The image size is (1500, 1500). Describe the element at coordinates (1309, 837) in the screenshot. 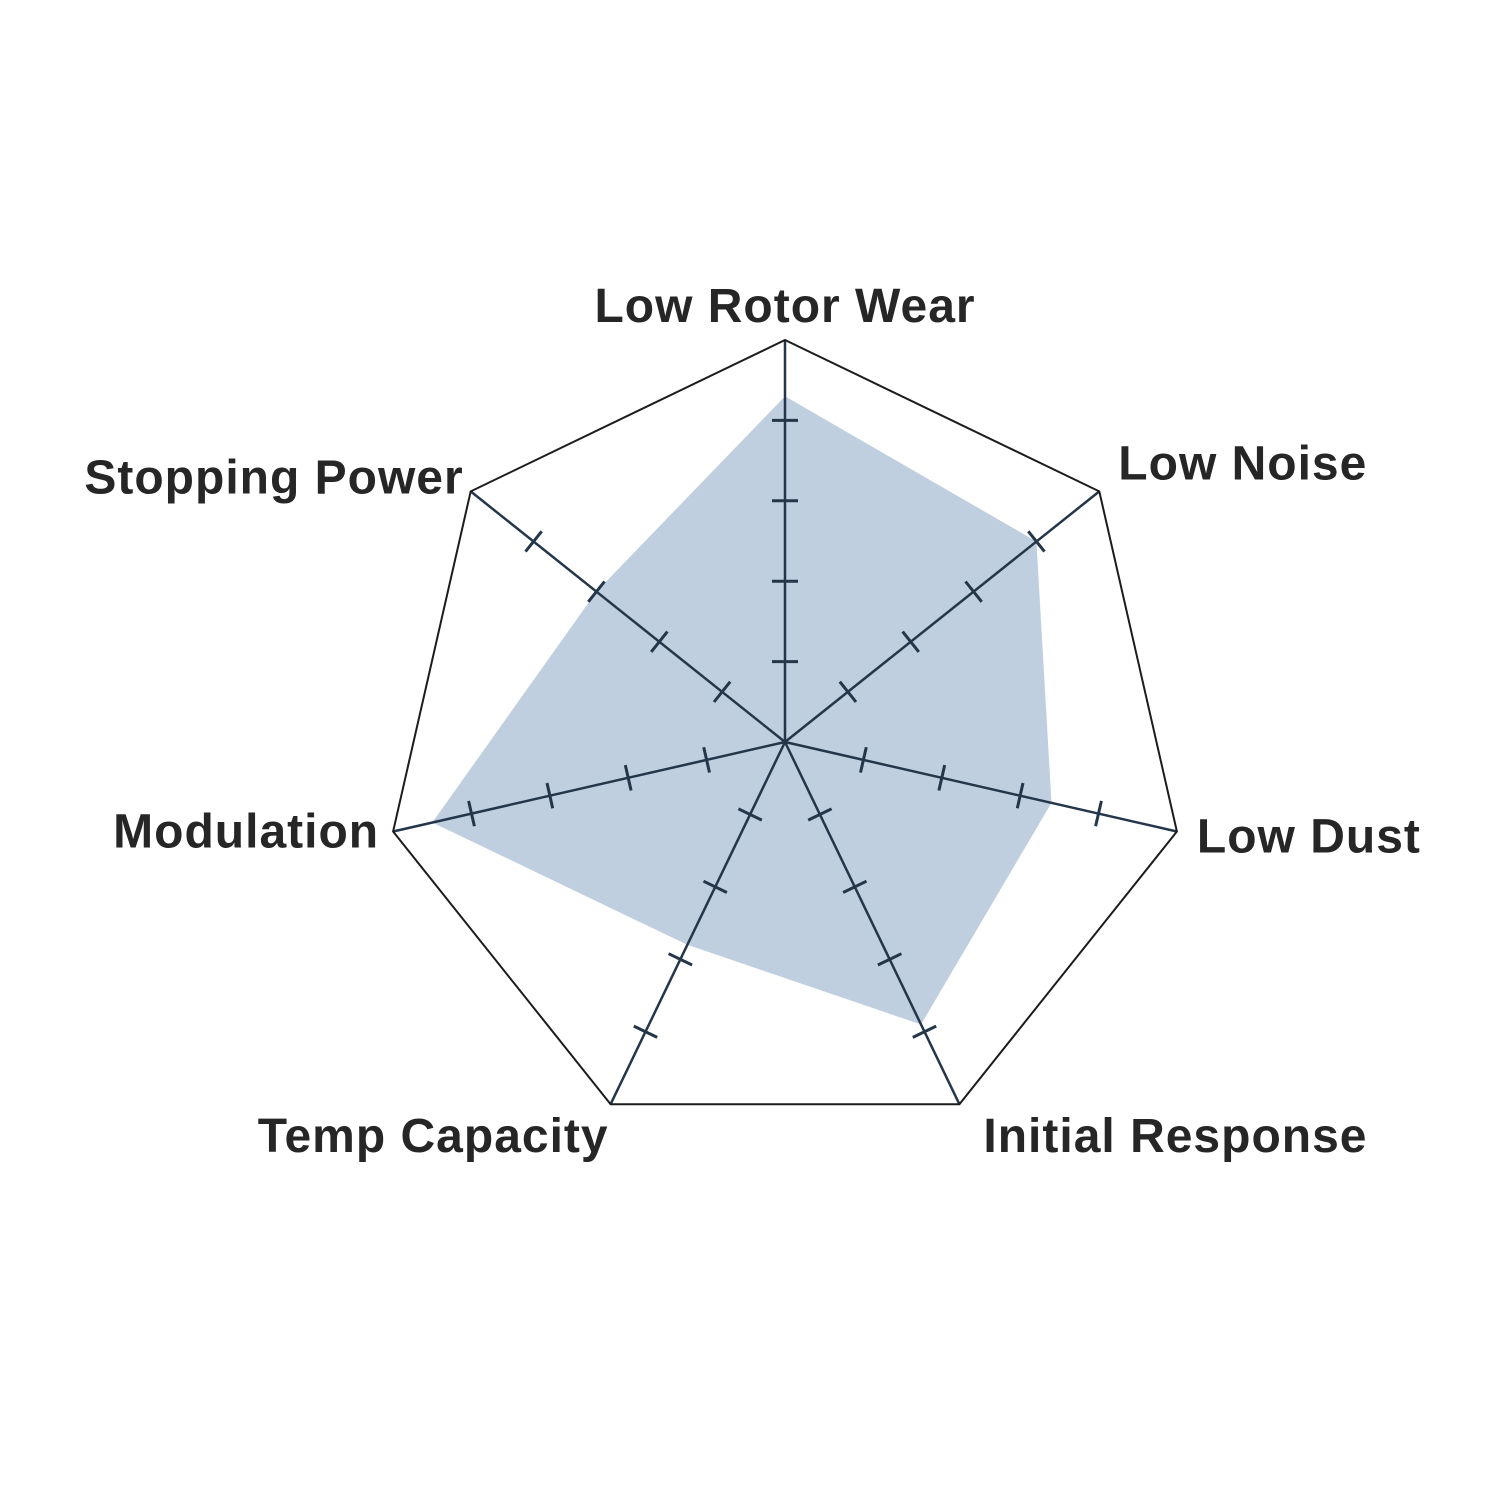

I see `axis-label-low-dust: Low Dust` at that location.